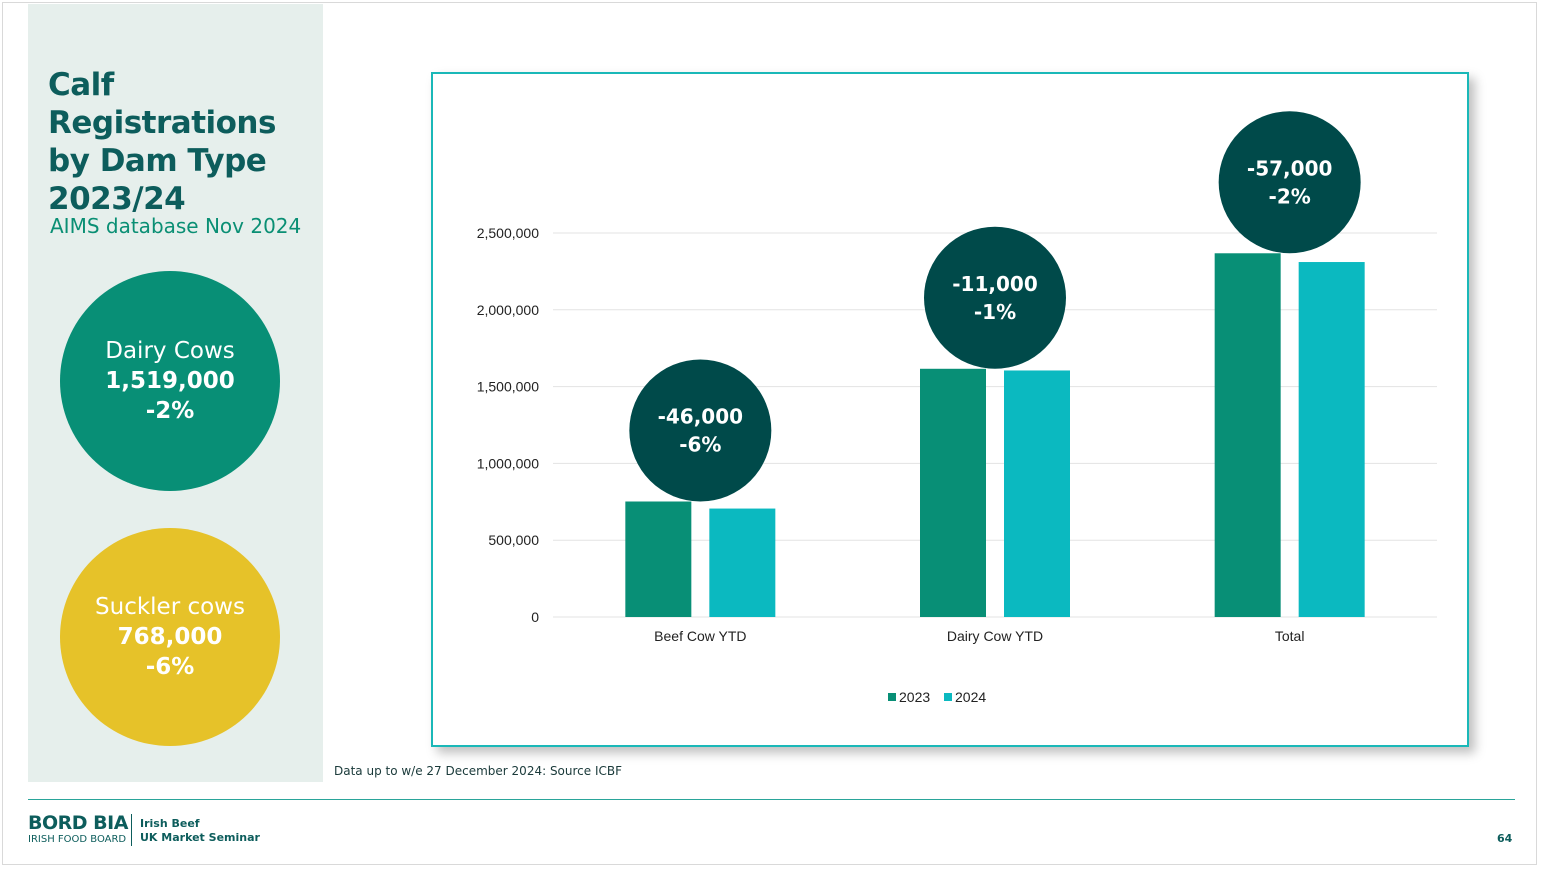 The image size is (1541, 869). Describe the element at coordinates (78, 823) in the screenshot. I see `brand-logo: BORD BIA` at that location.